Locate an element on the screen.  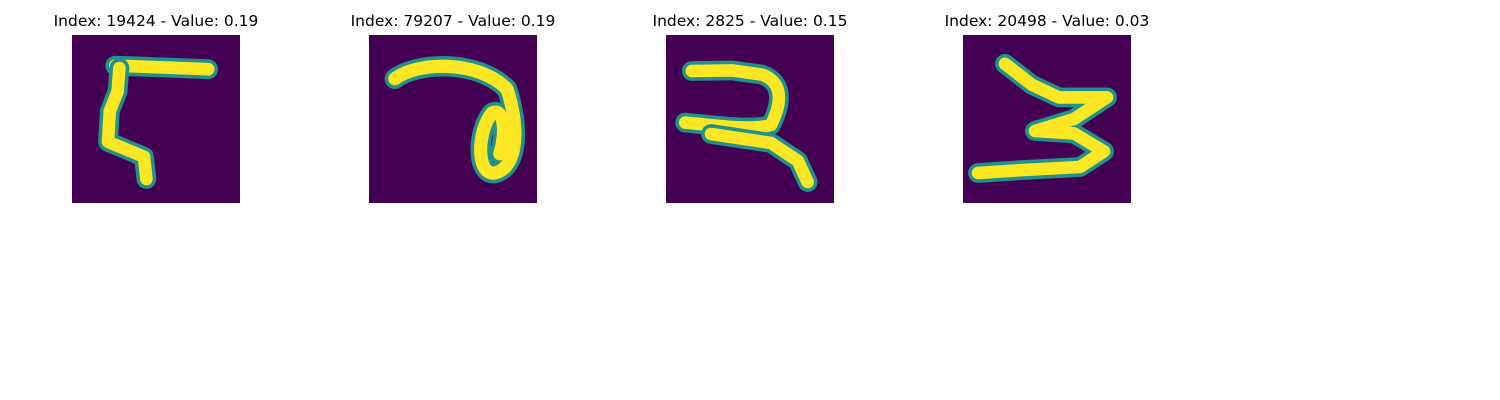
panel-title: Index: 2825 - Value: 0.15 is located at coordinates (750, 21).